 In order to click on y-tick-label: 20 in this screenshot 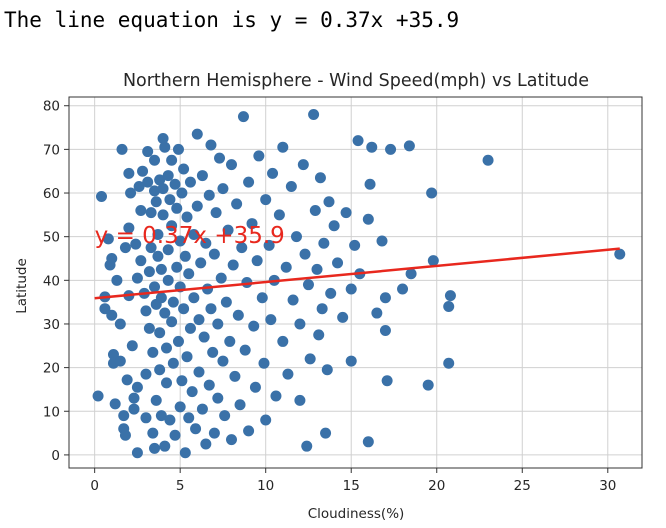, I will do `click(51, 369)`.